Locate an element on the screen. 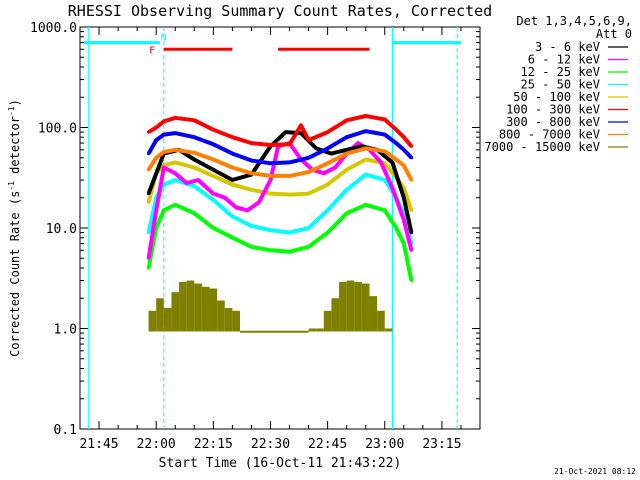 This screenshot has height=480, width=640. y-tick-label: 10.0 is located at coordinates (61, 229).